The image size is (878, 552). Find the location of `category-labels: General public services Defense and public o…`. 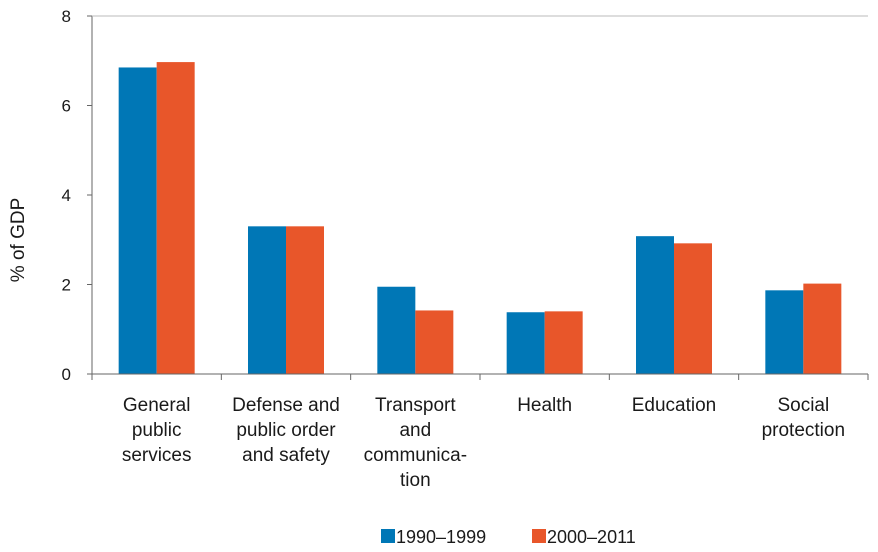

category-labels: General public services Defense and public o… is located at coordinates (483, 443).